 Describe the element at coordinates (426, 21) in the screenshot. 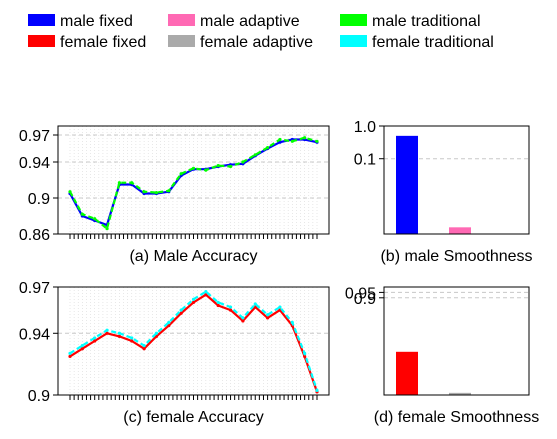

I see `legend-label: male traditional` at that location.